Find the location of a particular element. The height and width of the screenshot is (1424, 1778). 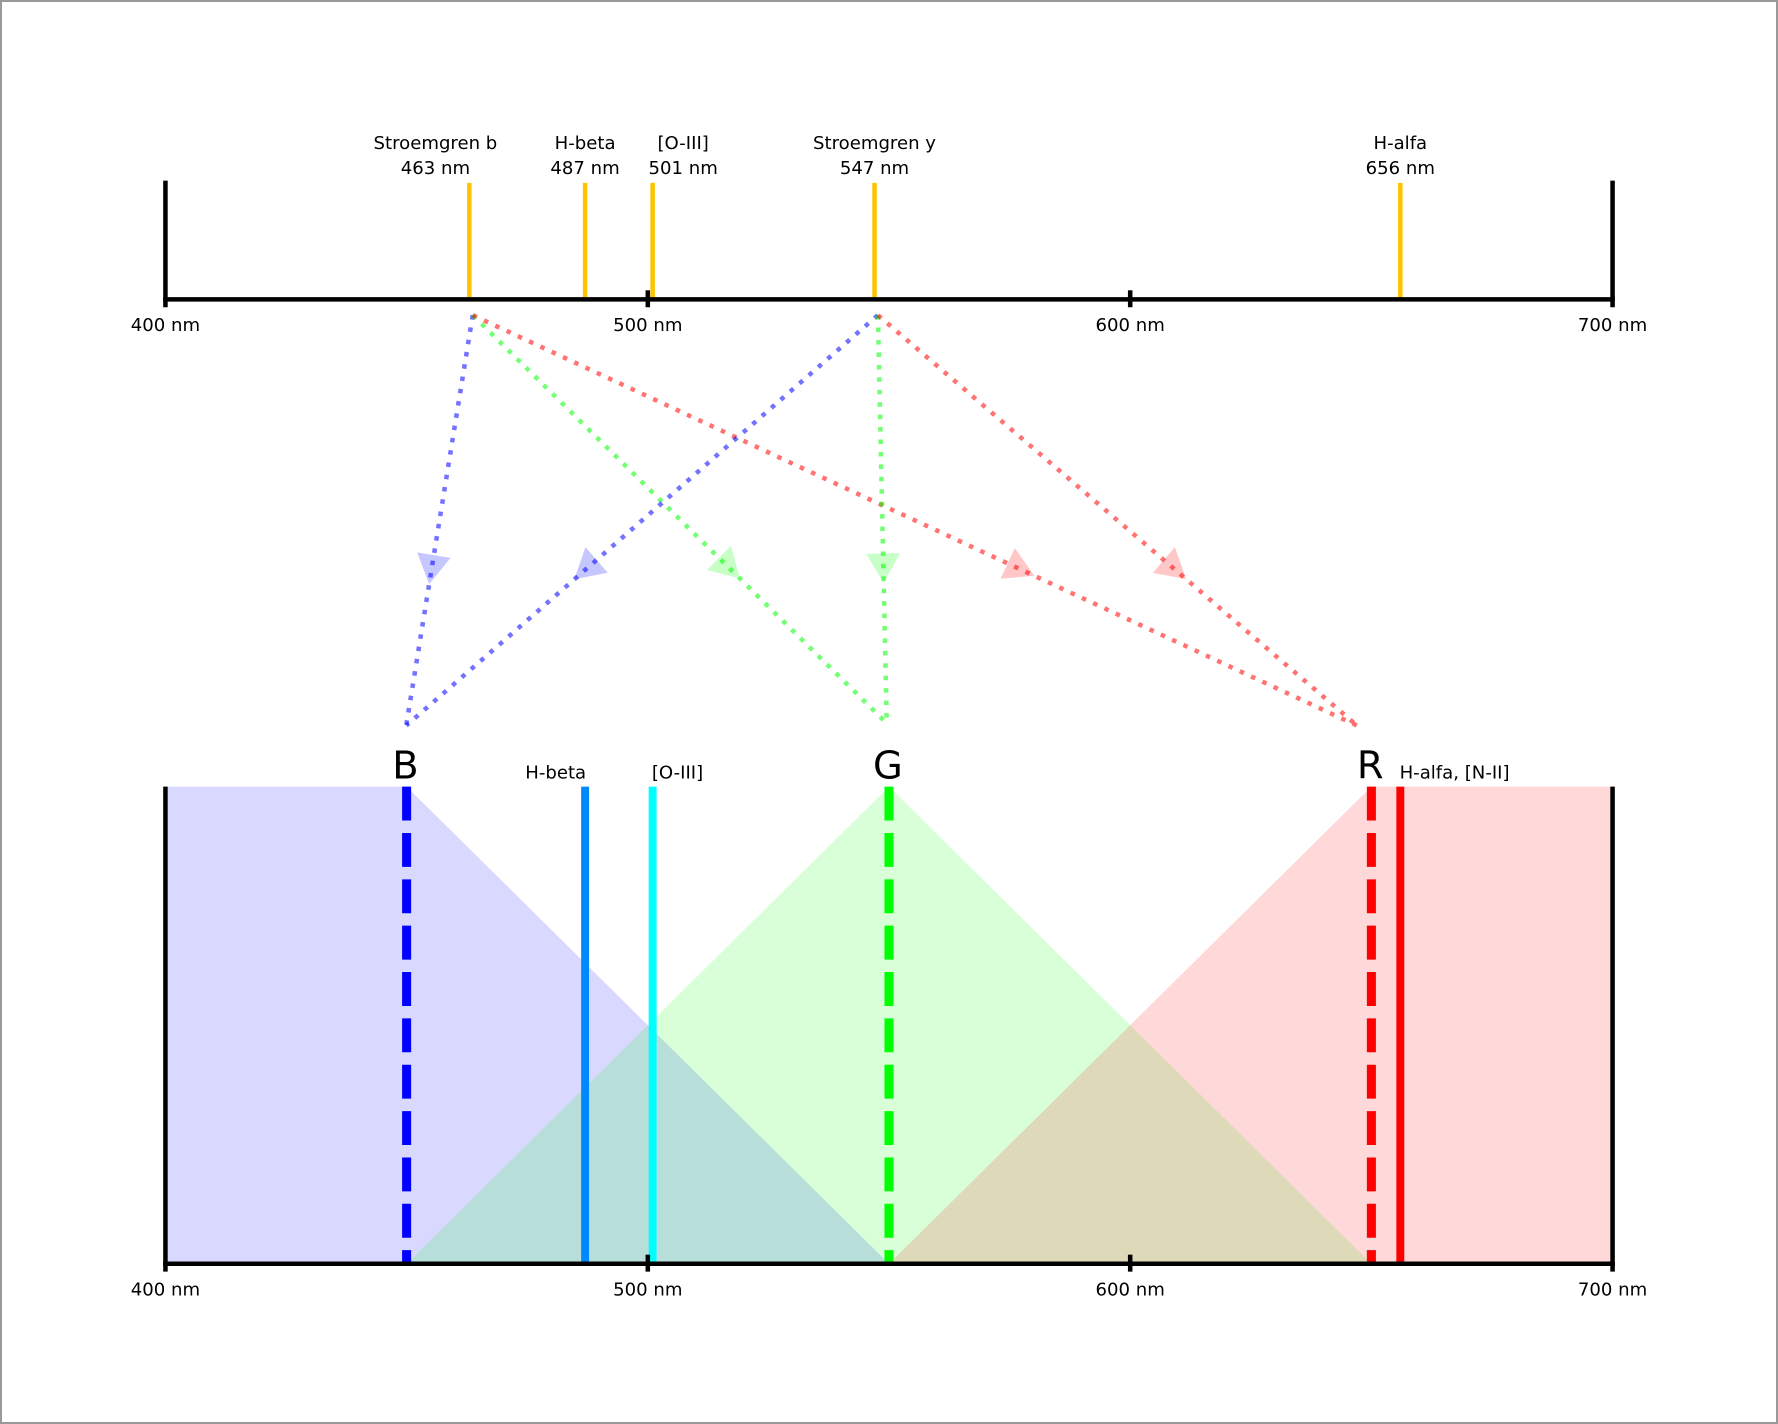

filter-name: H-beta is located at coordinates (585, 143).